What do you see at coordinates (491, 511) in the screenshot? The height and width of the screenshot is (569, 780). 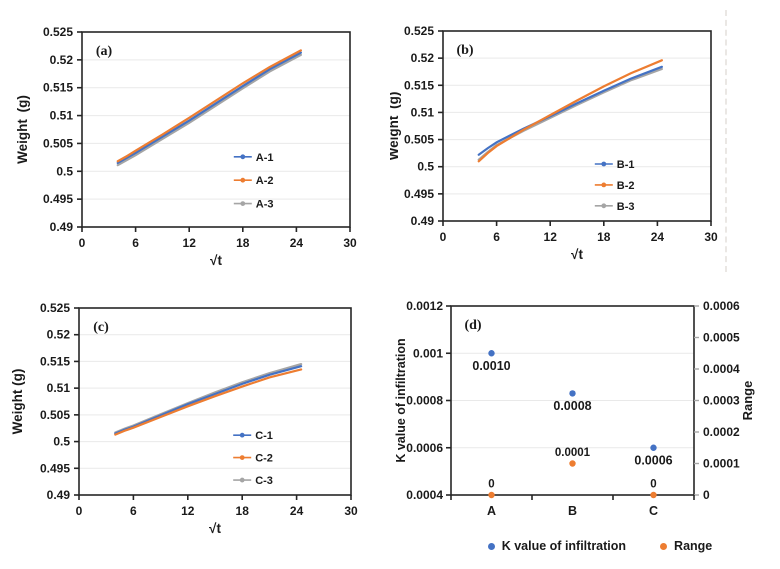 I see `category-label-A: A` at bounding box center [491, 511].